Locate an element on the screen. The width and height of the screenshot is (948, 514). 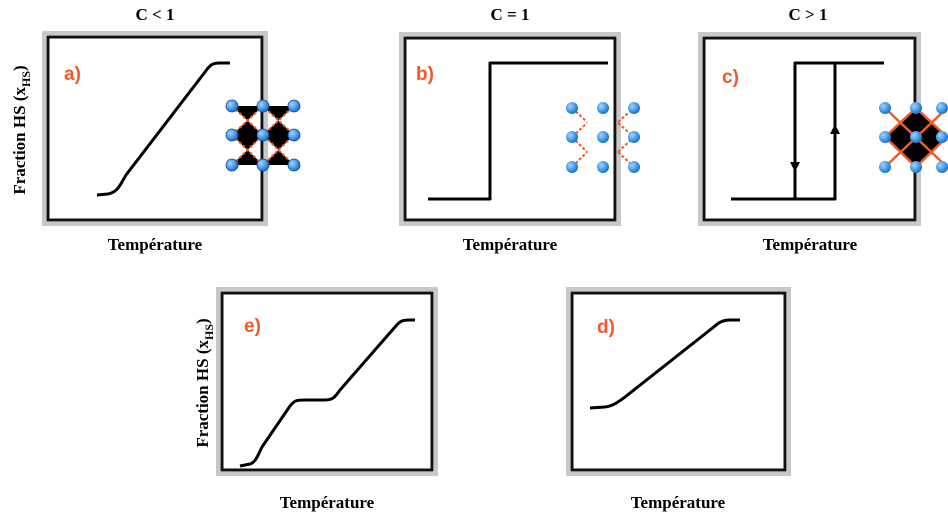
panel-label: b) is located at coordinates (425, 74).